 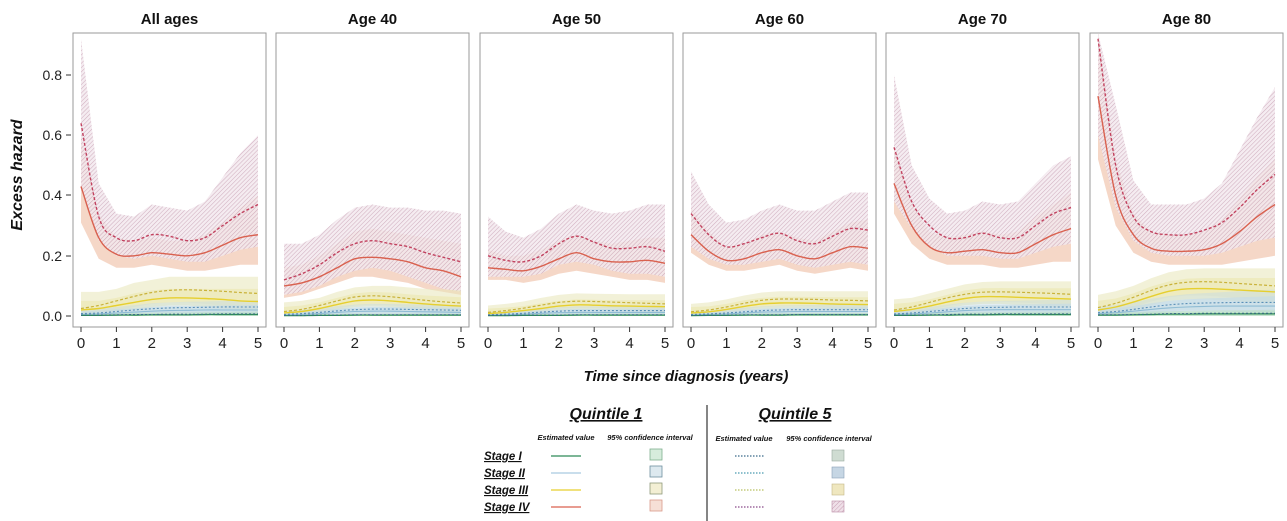 I want to click on y-tick-label: 0.8, so click(x=53, y=75).